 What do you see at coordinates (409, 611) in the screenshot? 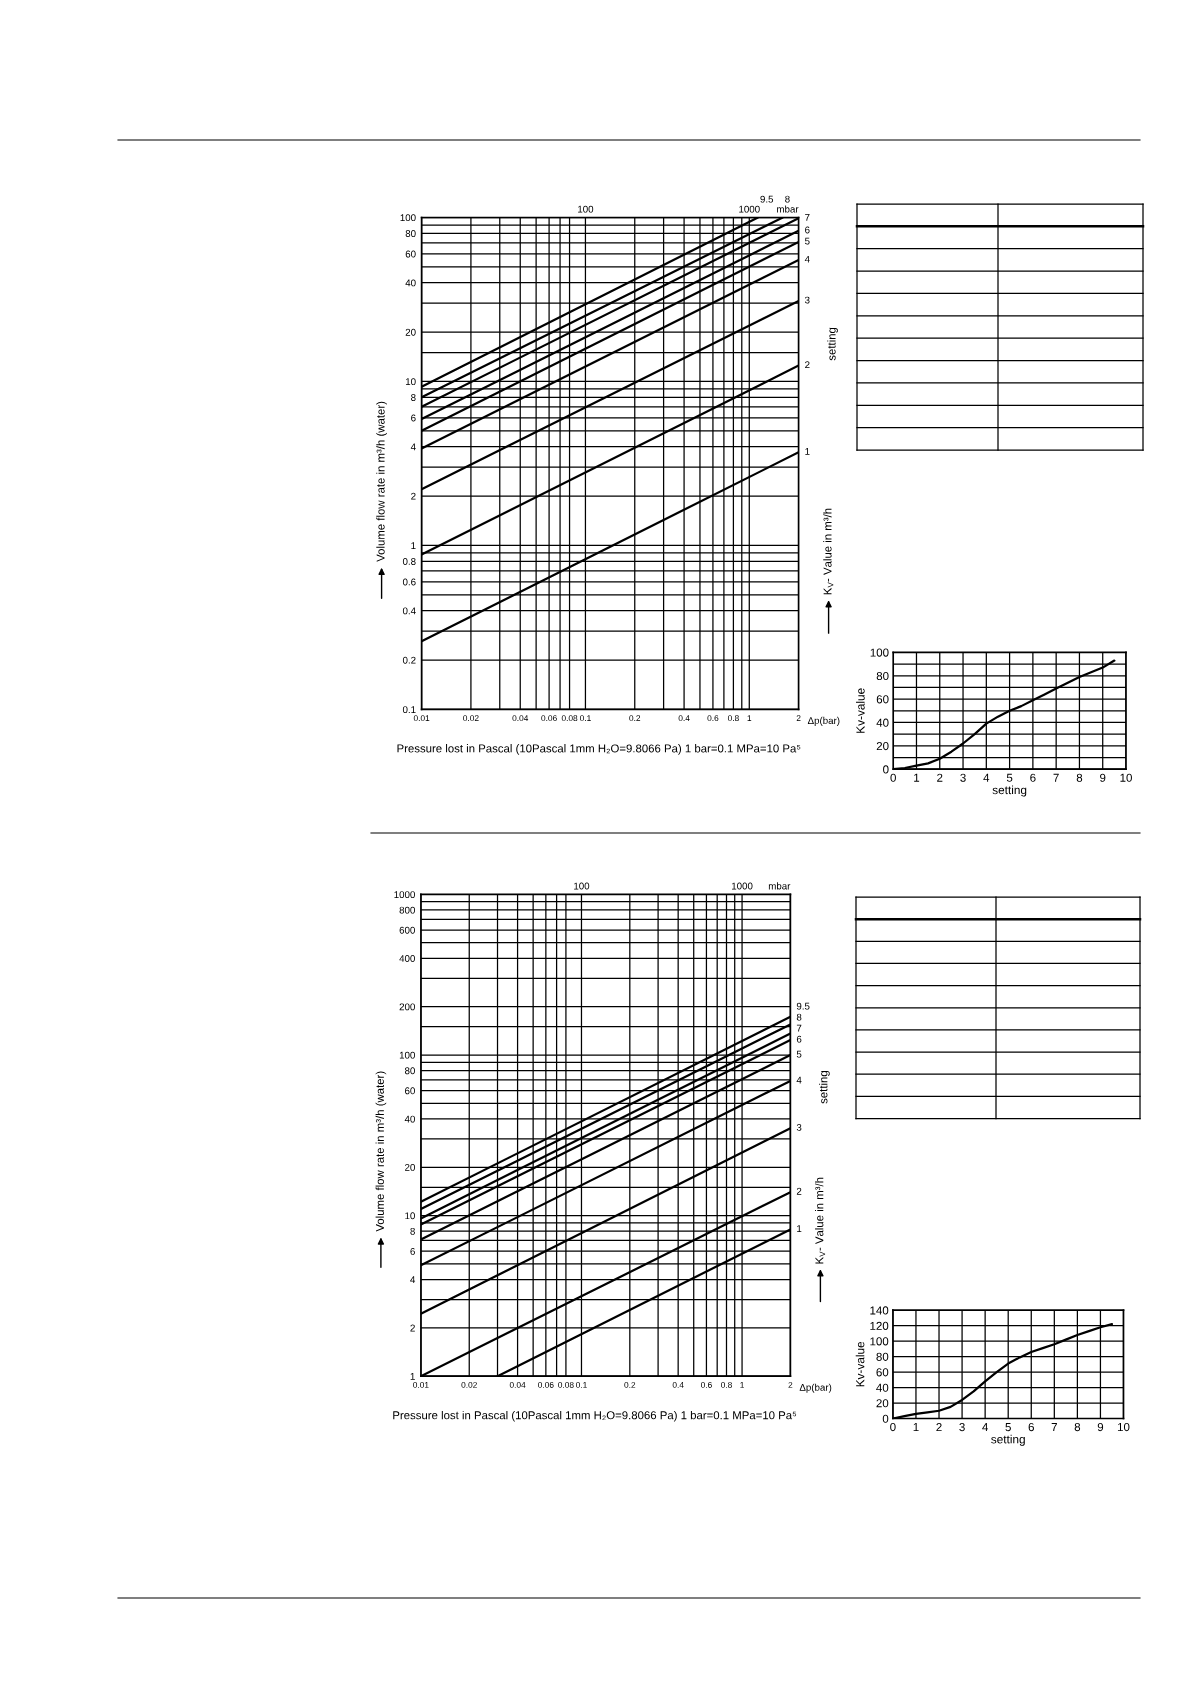
I see `y-tick-label: 0.4` at bounding box center [409, 611].